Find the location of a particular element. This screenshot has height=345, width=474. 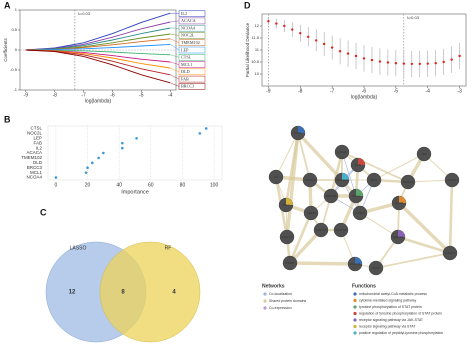

x-tick-label: -3 is located at coordinates (459, 91).